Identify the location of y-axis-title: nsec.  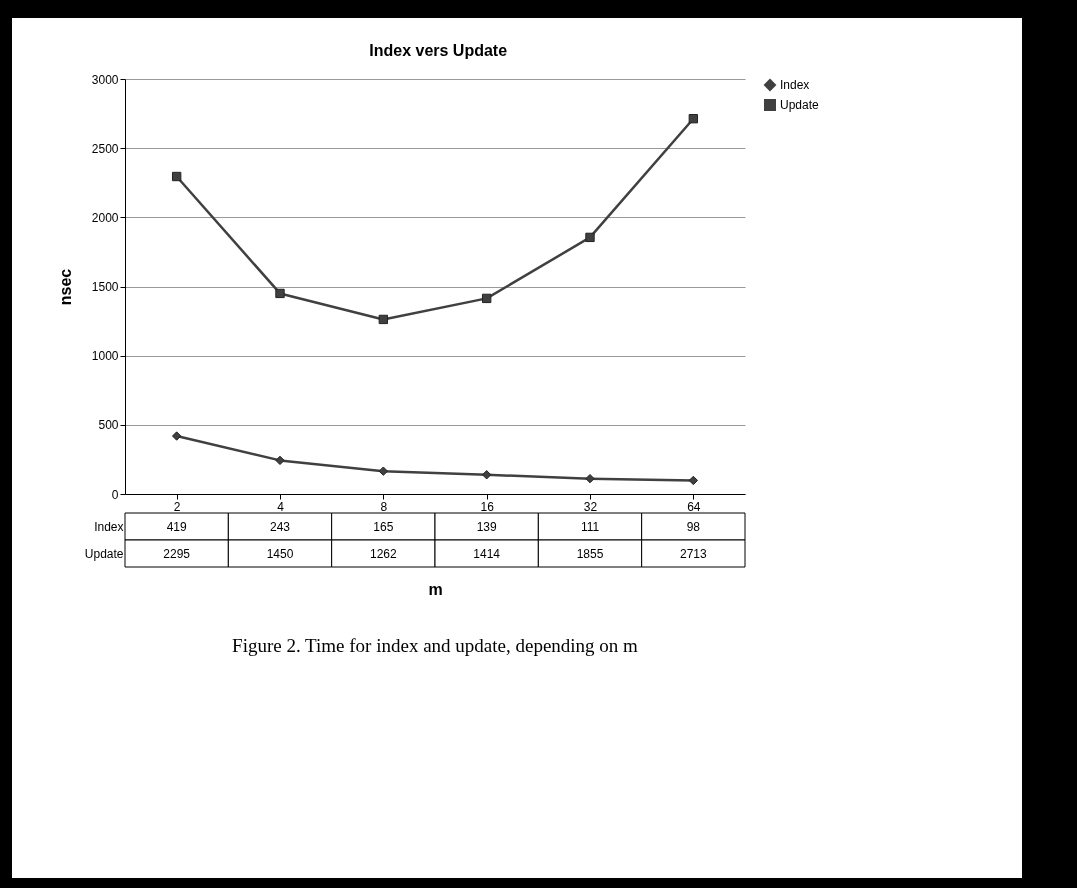
(65, 287).